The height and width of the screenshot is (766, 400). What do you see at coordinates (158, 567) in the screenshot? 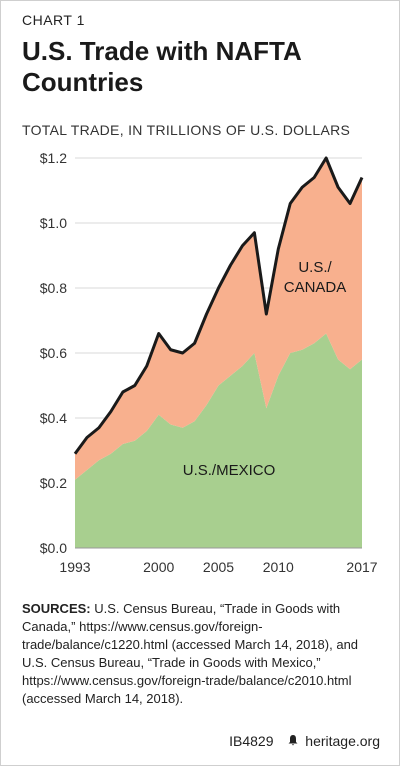
I see `x-tick-label: 2000` at bounding box center [158, 567].